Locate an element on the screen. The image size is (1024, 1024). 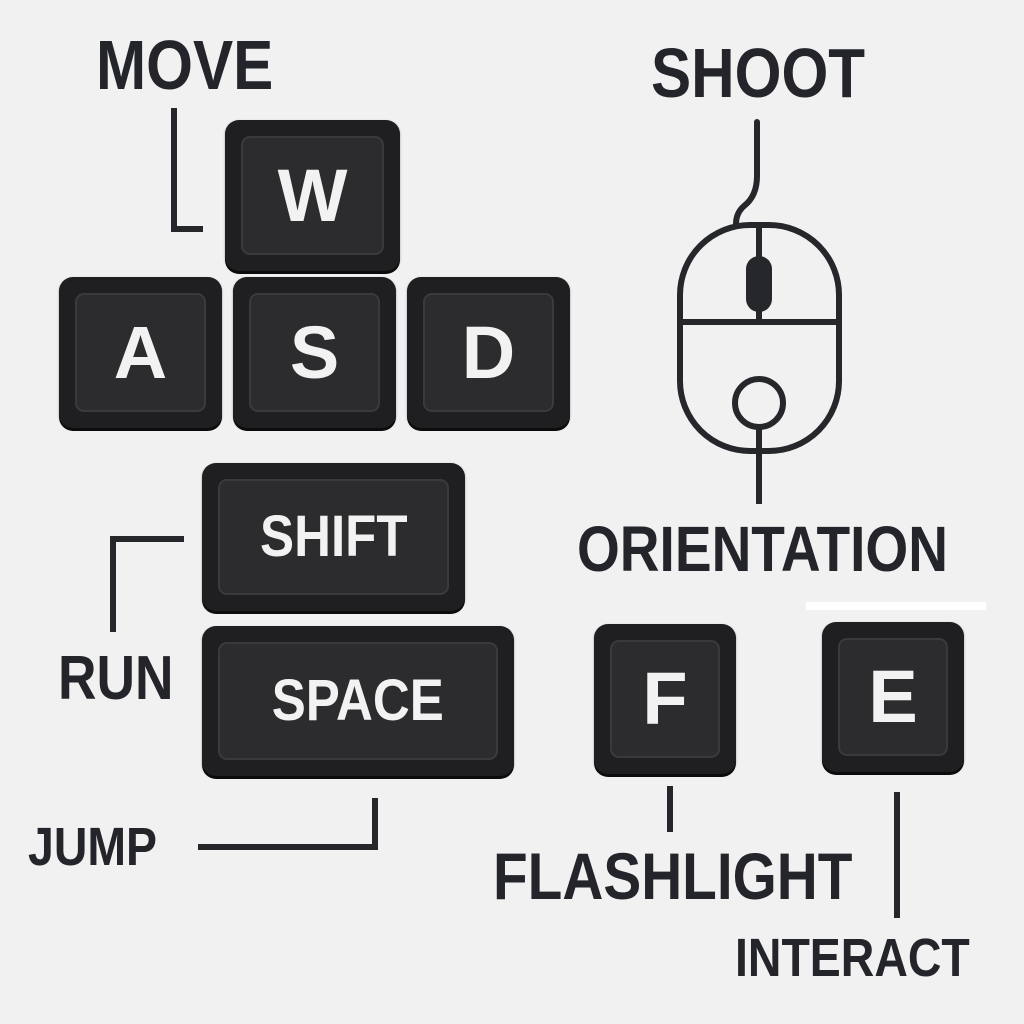
key-f-label: F is located at coordinates (665, 698).